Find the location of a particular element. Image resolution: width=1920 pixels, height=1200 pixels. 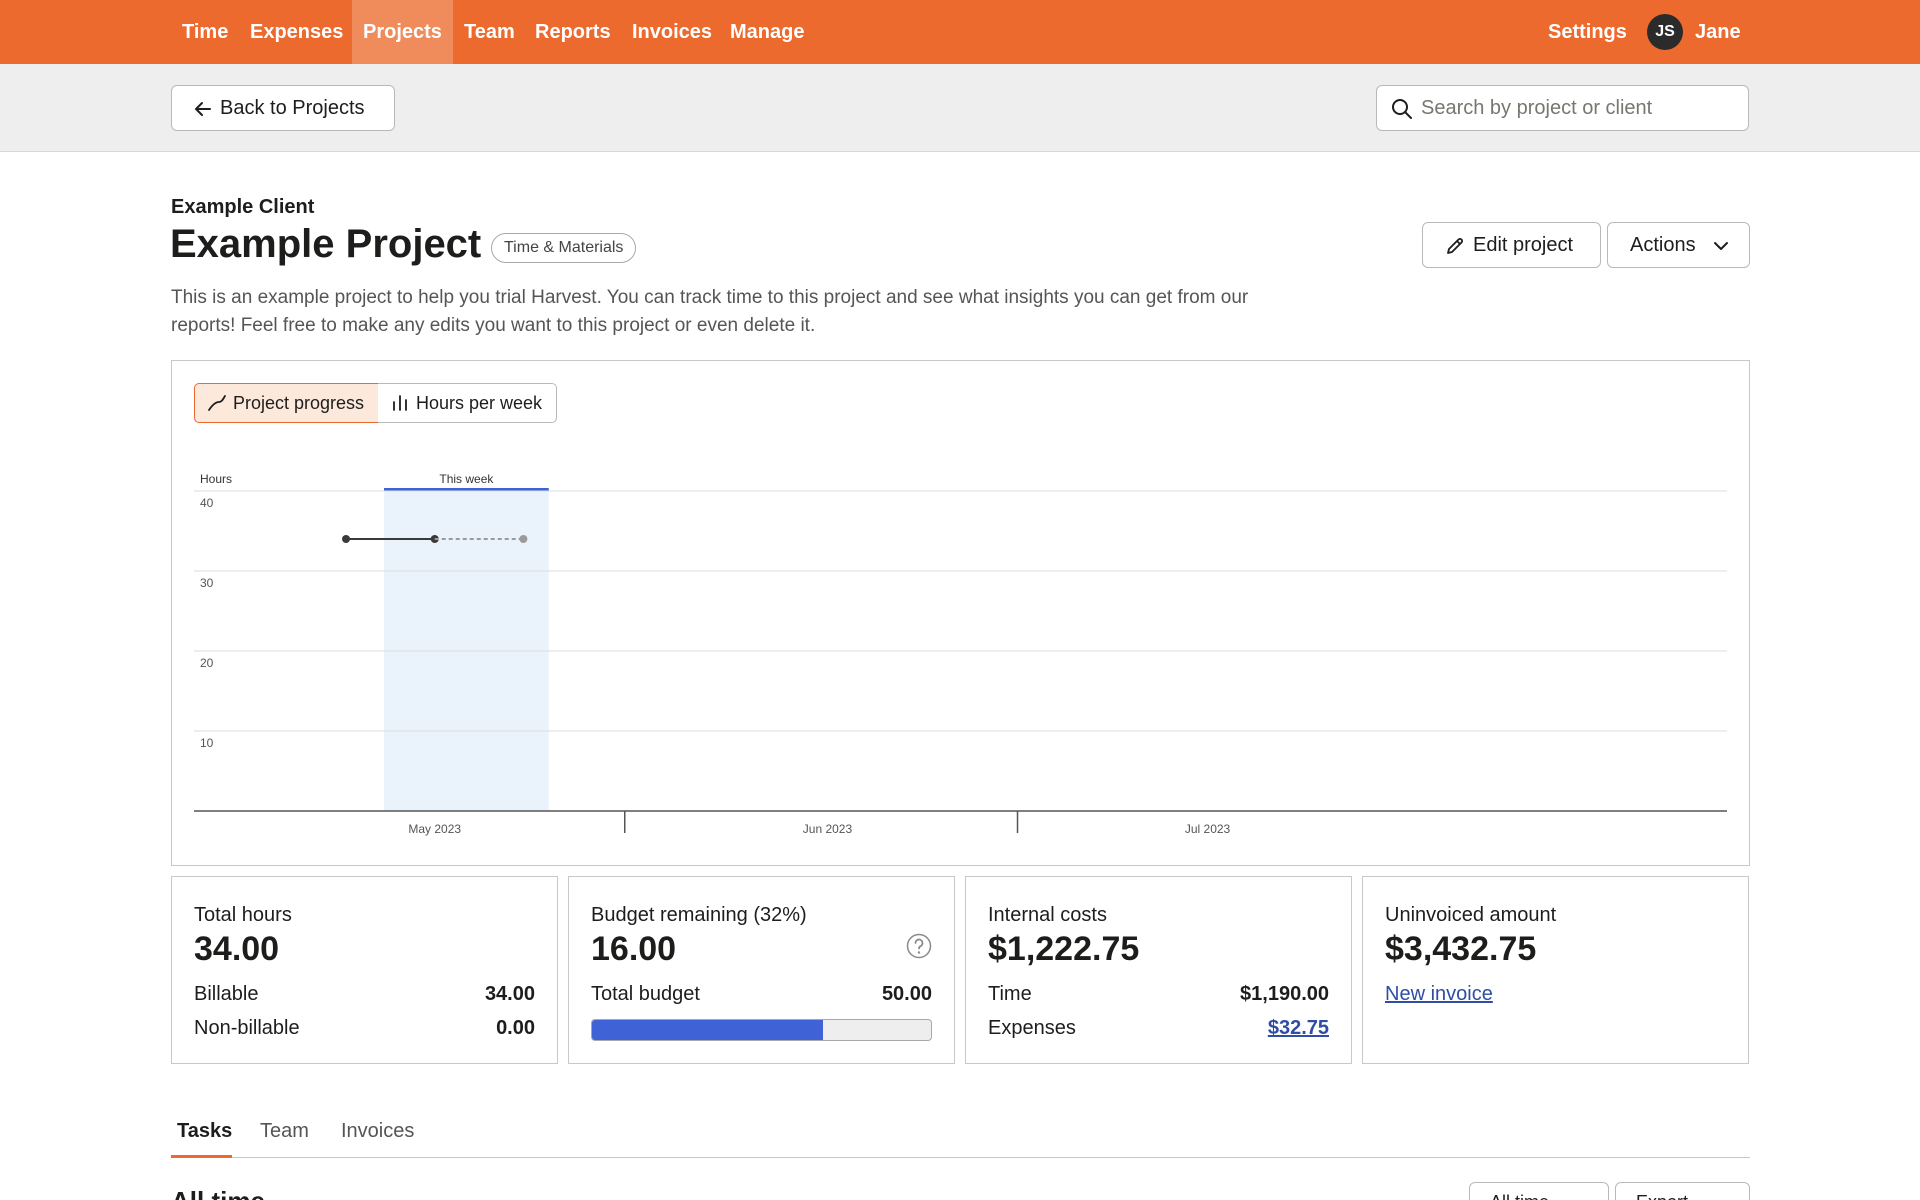

nav-item-expenses: Expenses is located at coordinates (297, 32).